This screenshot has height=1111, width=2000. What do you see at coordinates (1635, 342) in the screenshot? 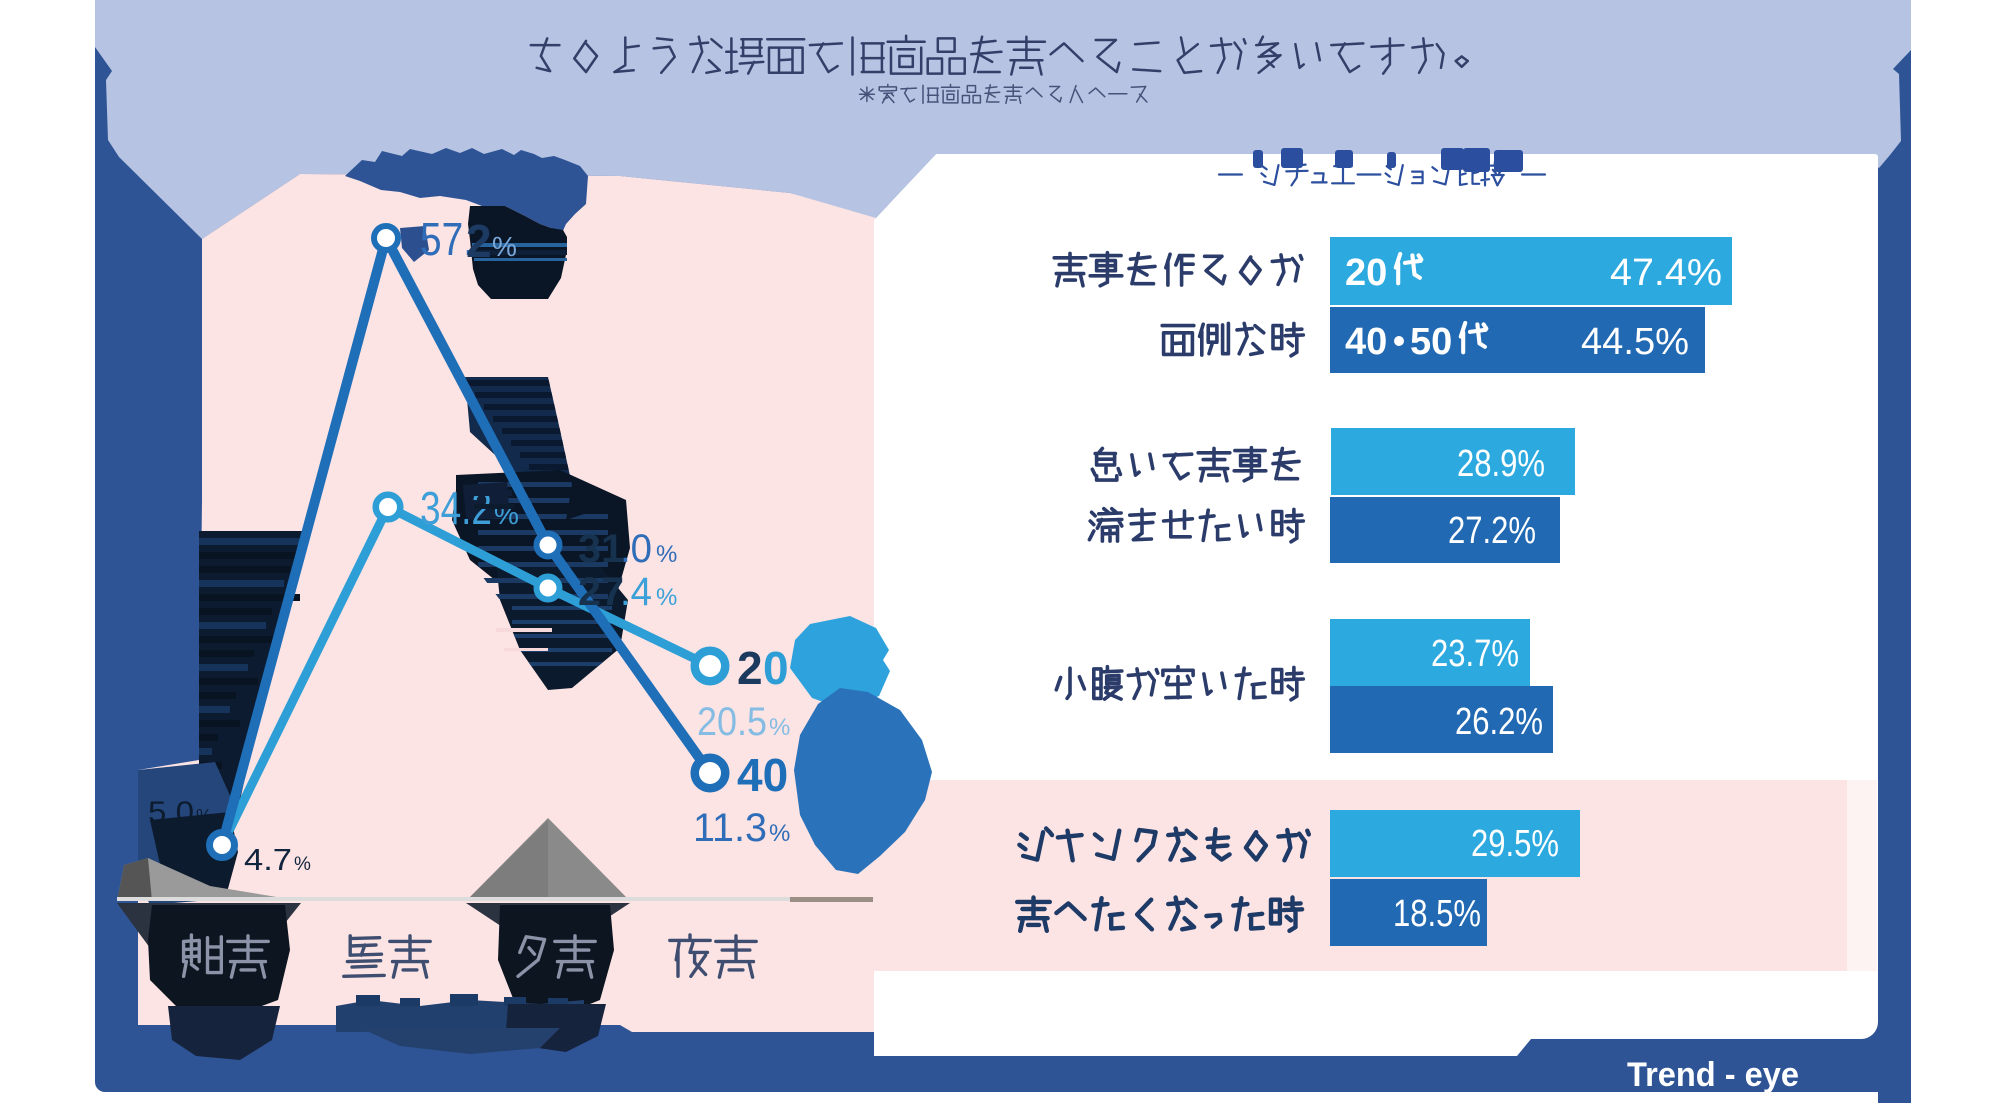
I see `svg-text: 44.5%` at bounding box center [1635, 342].